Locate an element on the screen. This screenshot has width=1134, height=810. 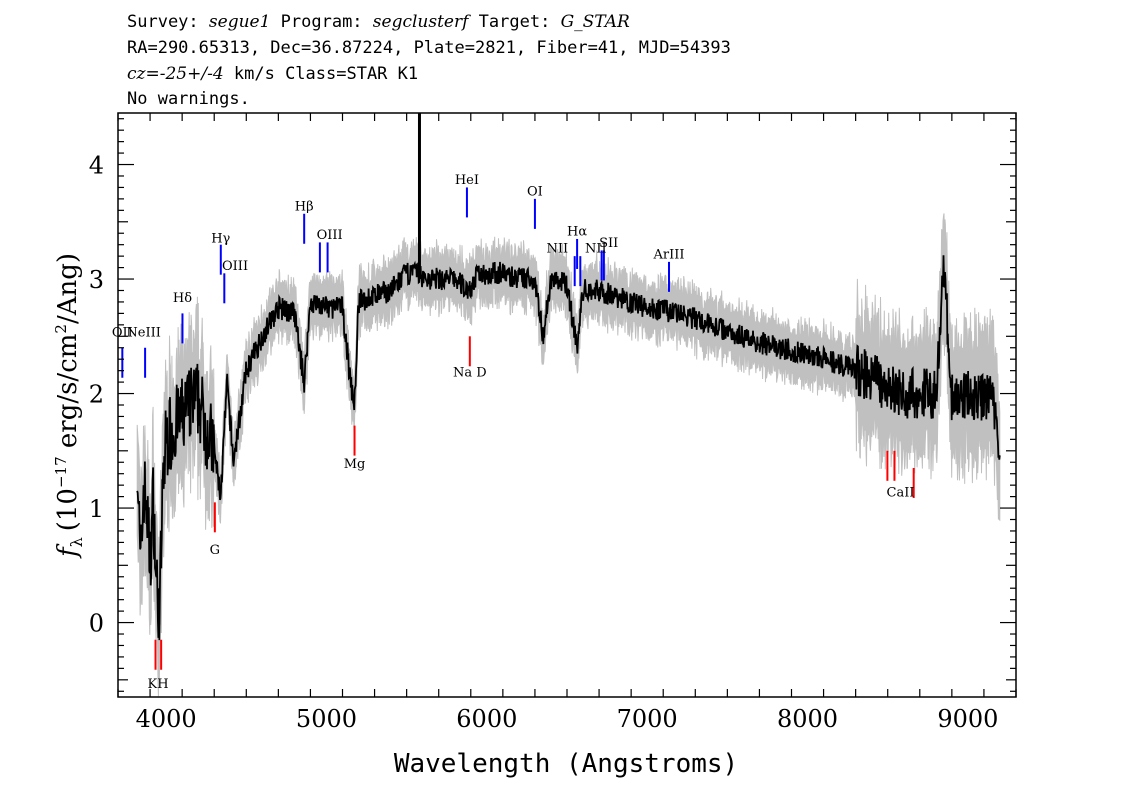
x-axis-title: Wavelength (Angstroms) is located at coordinates (566, 764).